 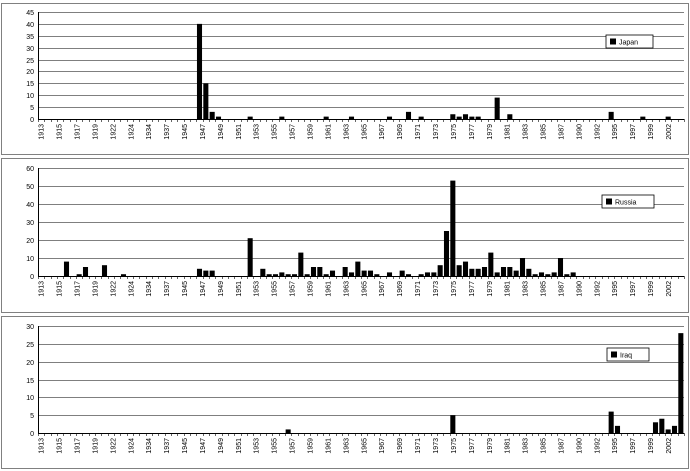 I want to click on legend: Iraq, so click(x=628, y=354).